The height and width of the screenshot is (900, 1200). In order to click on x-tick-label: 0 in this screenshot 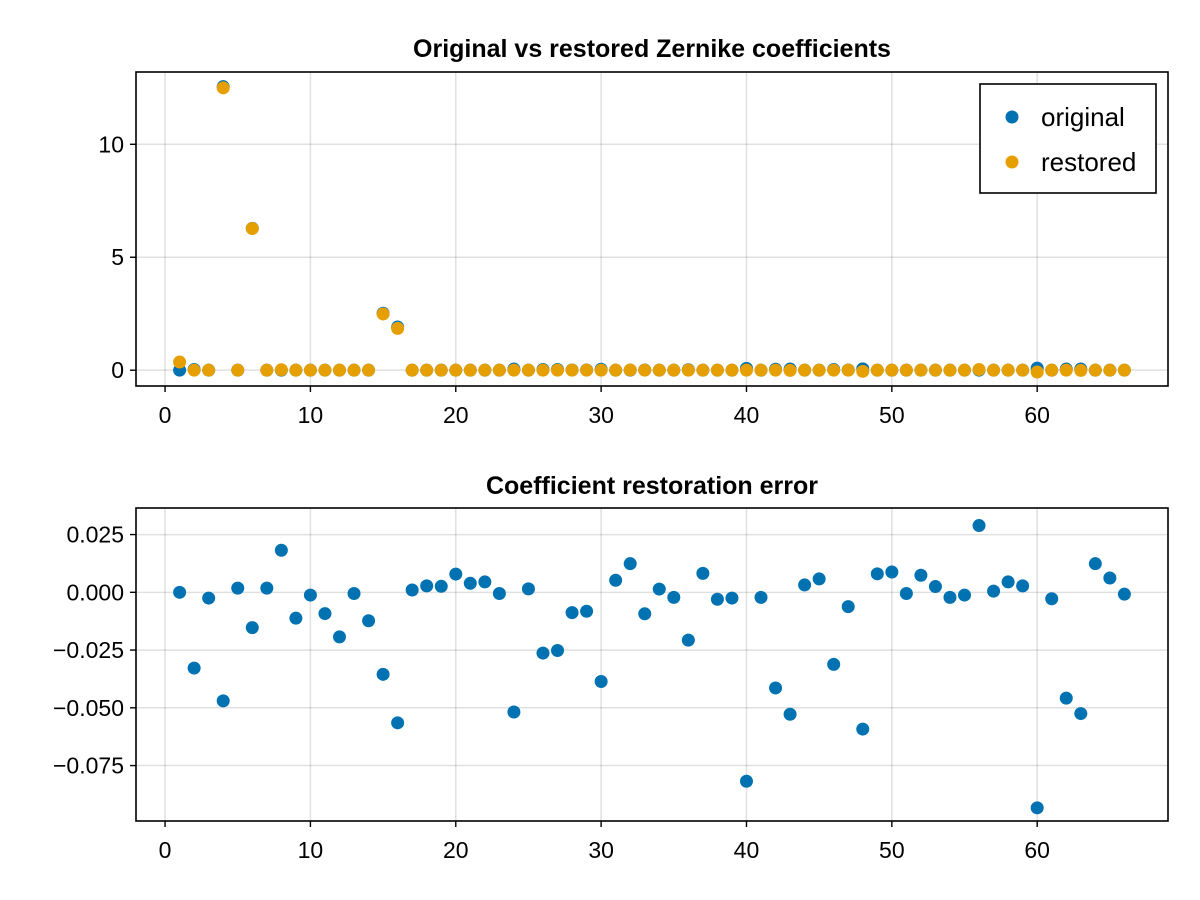, I will do `click(165, 850)`.